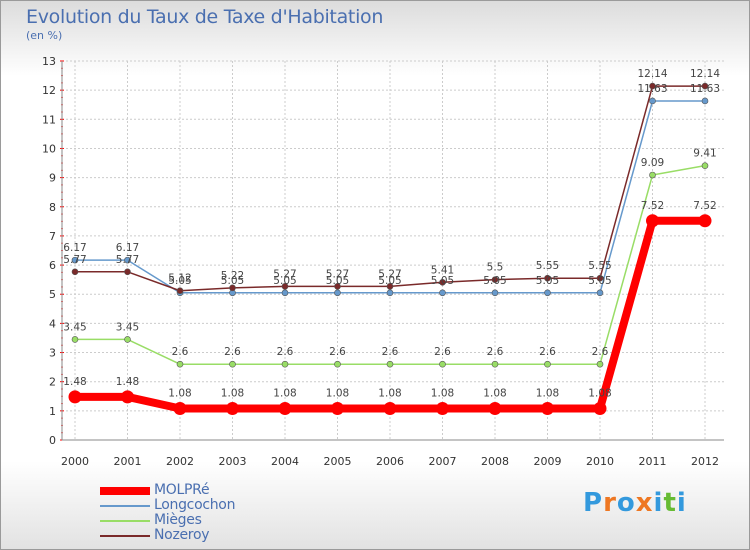 This screenshot has height=550, width=750. I want to click on x-tick-label: 2010, so click(600, 461).